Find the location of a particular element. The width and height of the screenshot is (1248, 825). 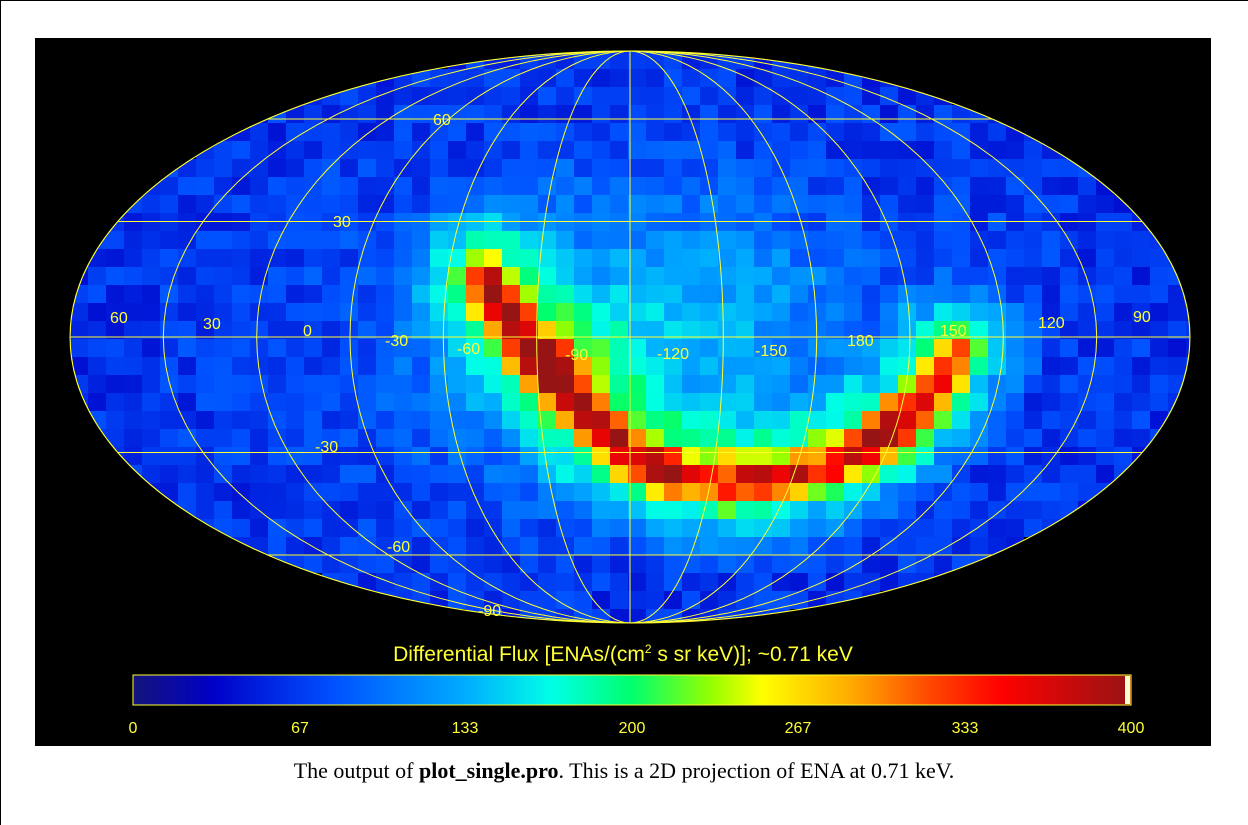

colorbar-tick: 400 is located at coordinates (1131, 728).